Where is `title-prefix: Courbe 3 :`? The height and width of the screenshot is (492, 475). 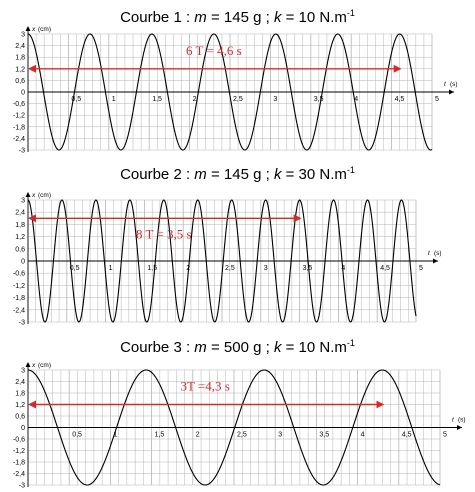 title-prefix: Courbe 3 : is located at coordinates (157, 347).